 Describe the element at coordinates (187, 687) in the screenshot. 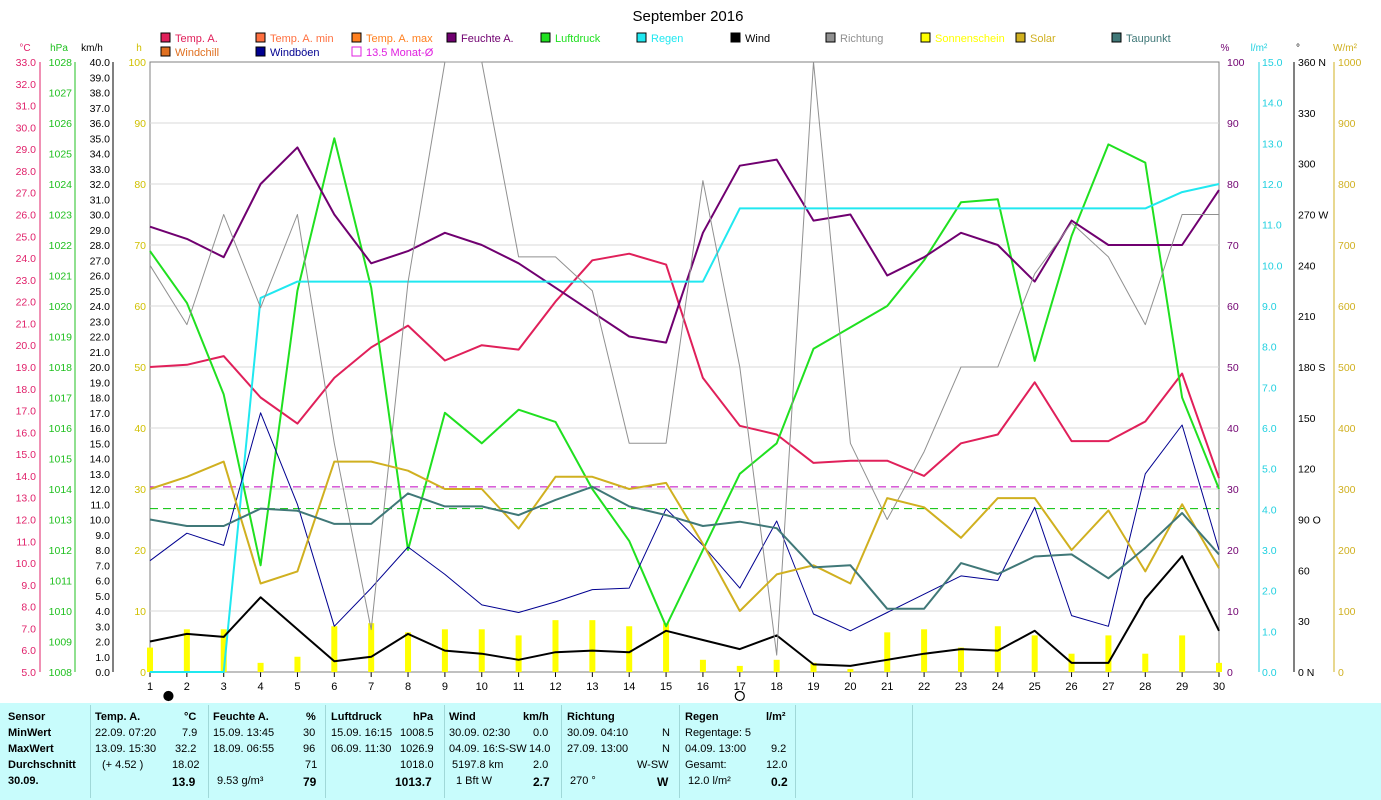

I see `x-tick-label: 2` at that location.